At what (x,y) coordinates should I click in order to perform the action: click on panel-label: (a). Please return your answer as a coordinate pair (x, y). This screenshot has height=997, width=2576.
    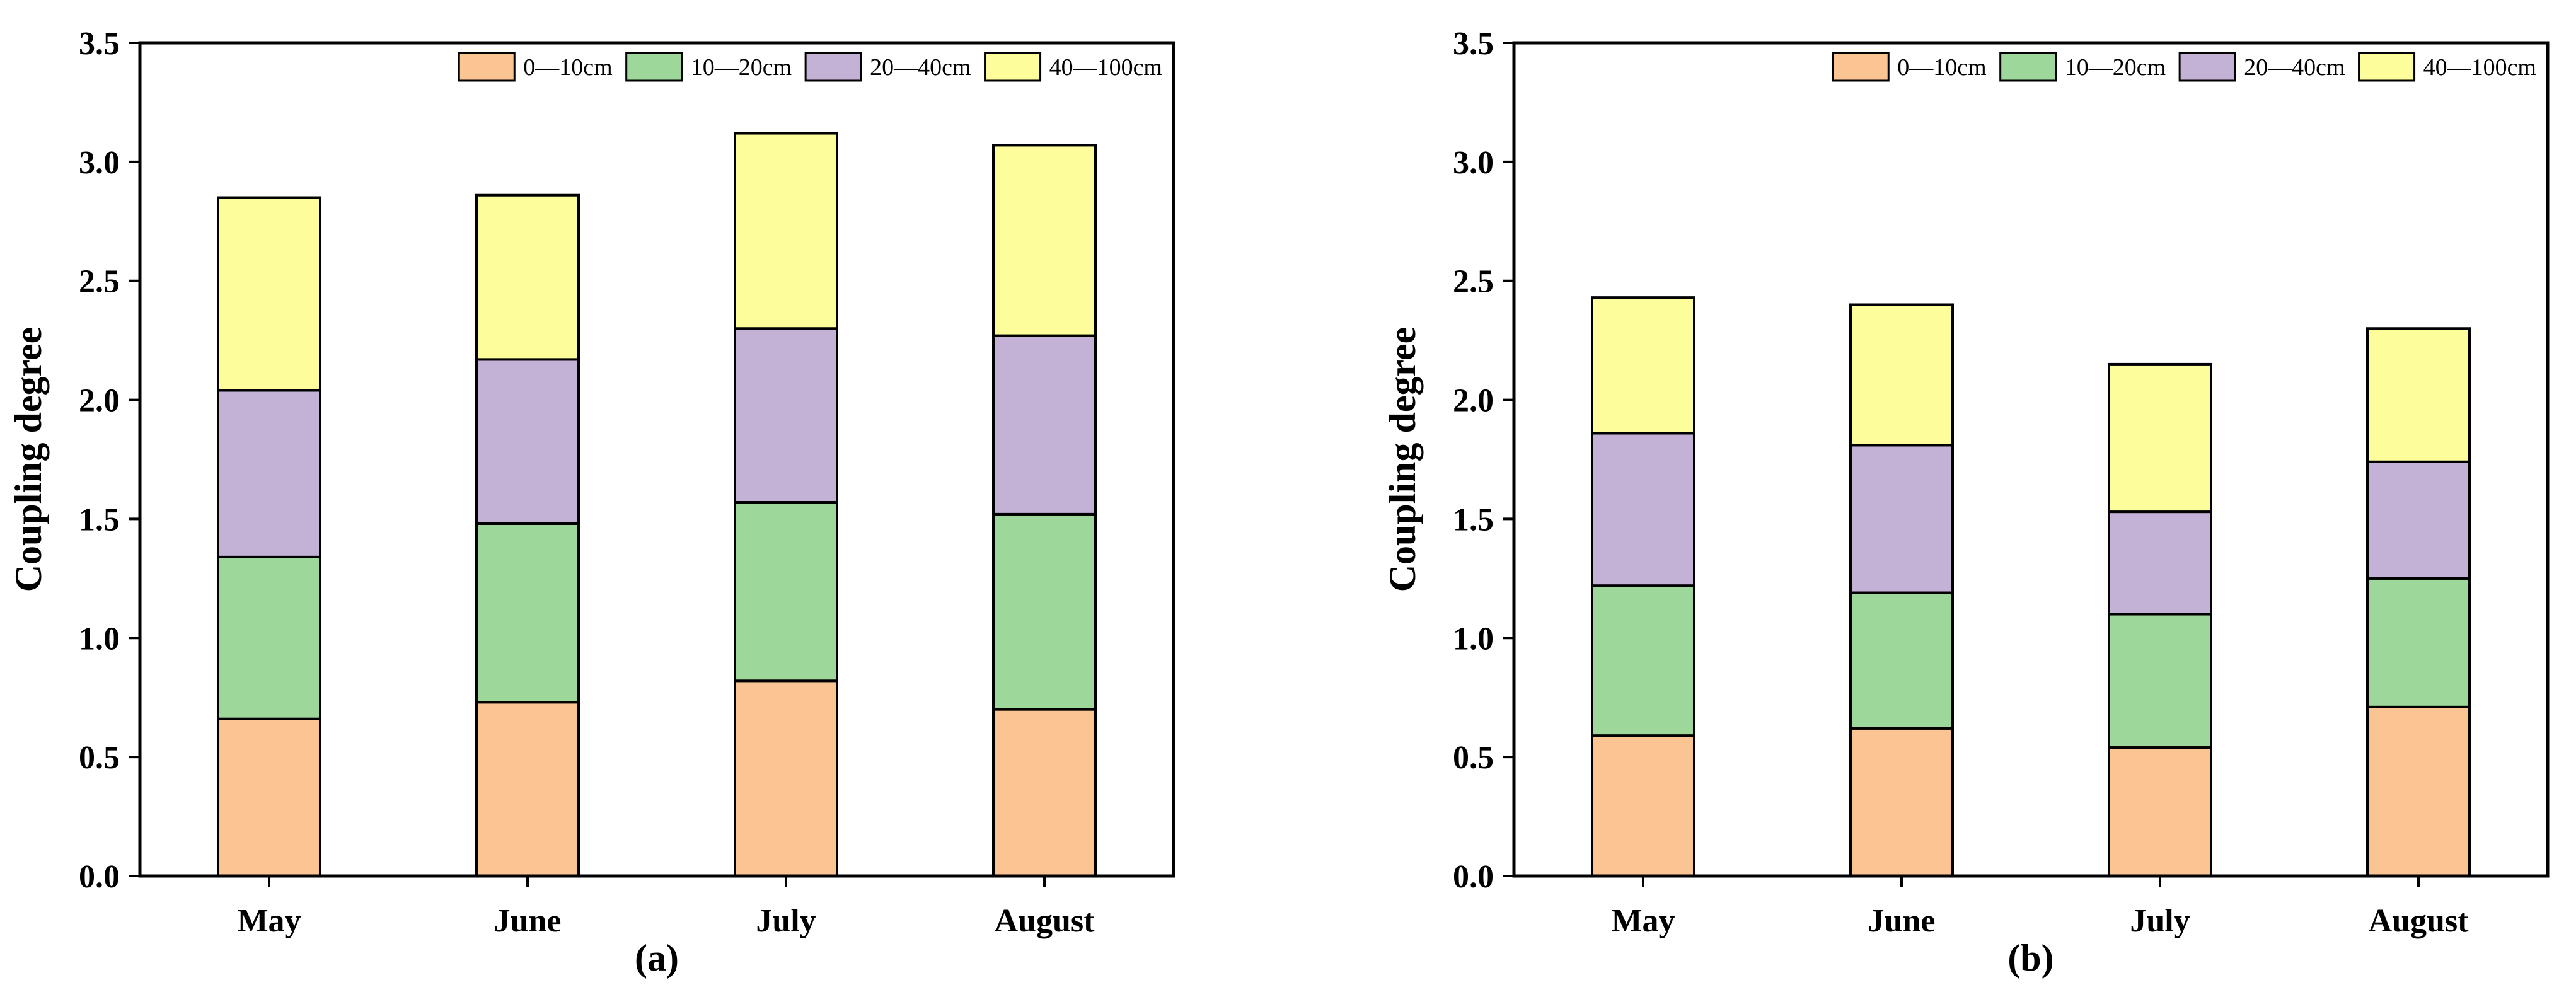
    Looking at the image, I should click on (657, 958).